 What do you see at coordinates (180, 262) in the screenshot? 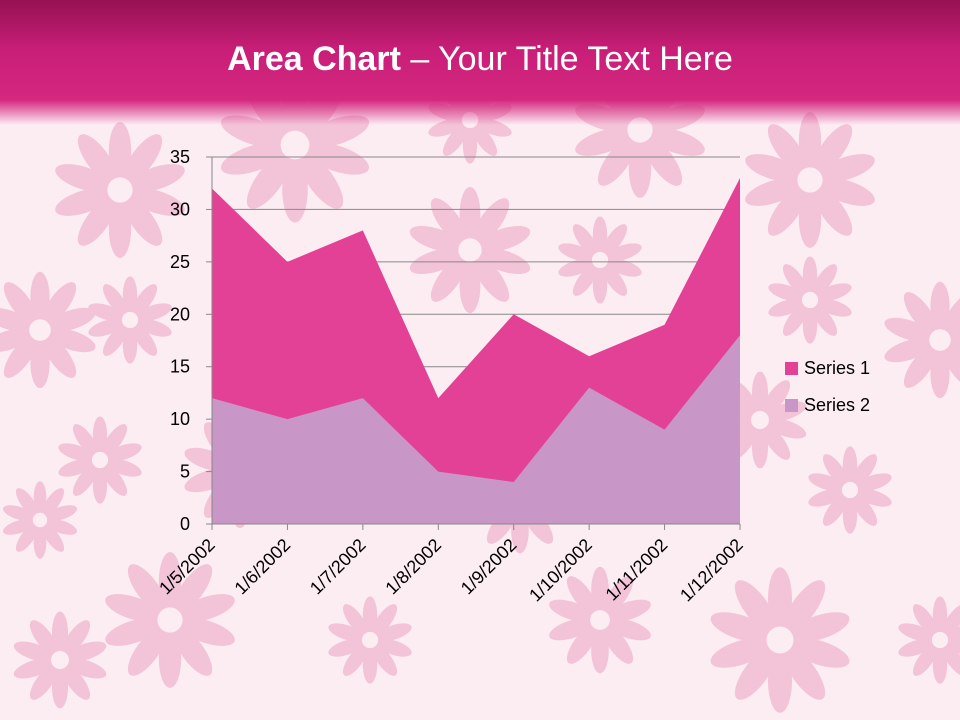
I see `y-tick-label: 25` at bounding box center [180, 262].